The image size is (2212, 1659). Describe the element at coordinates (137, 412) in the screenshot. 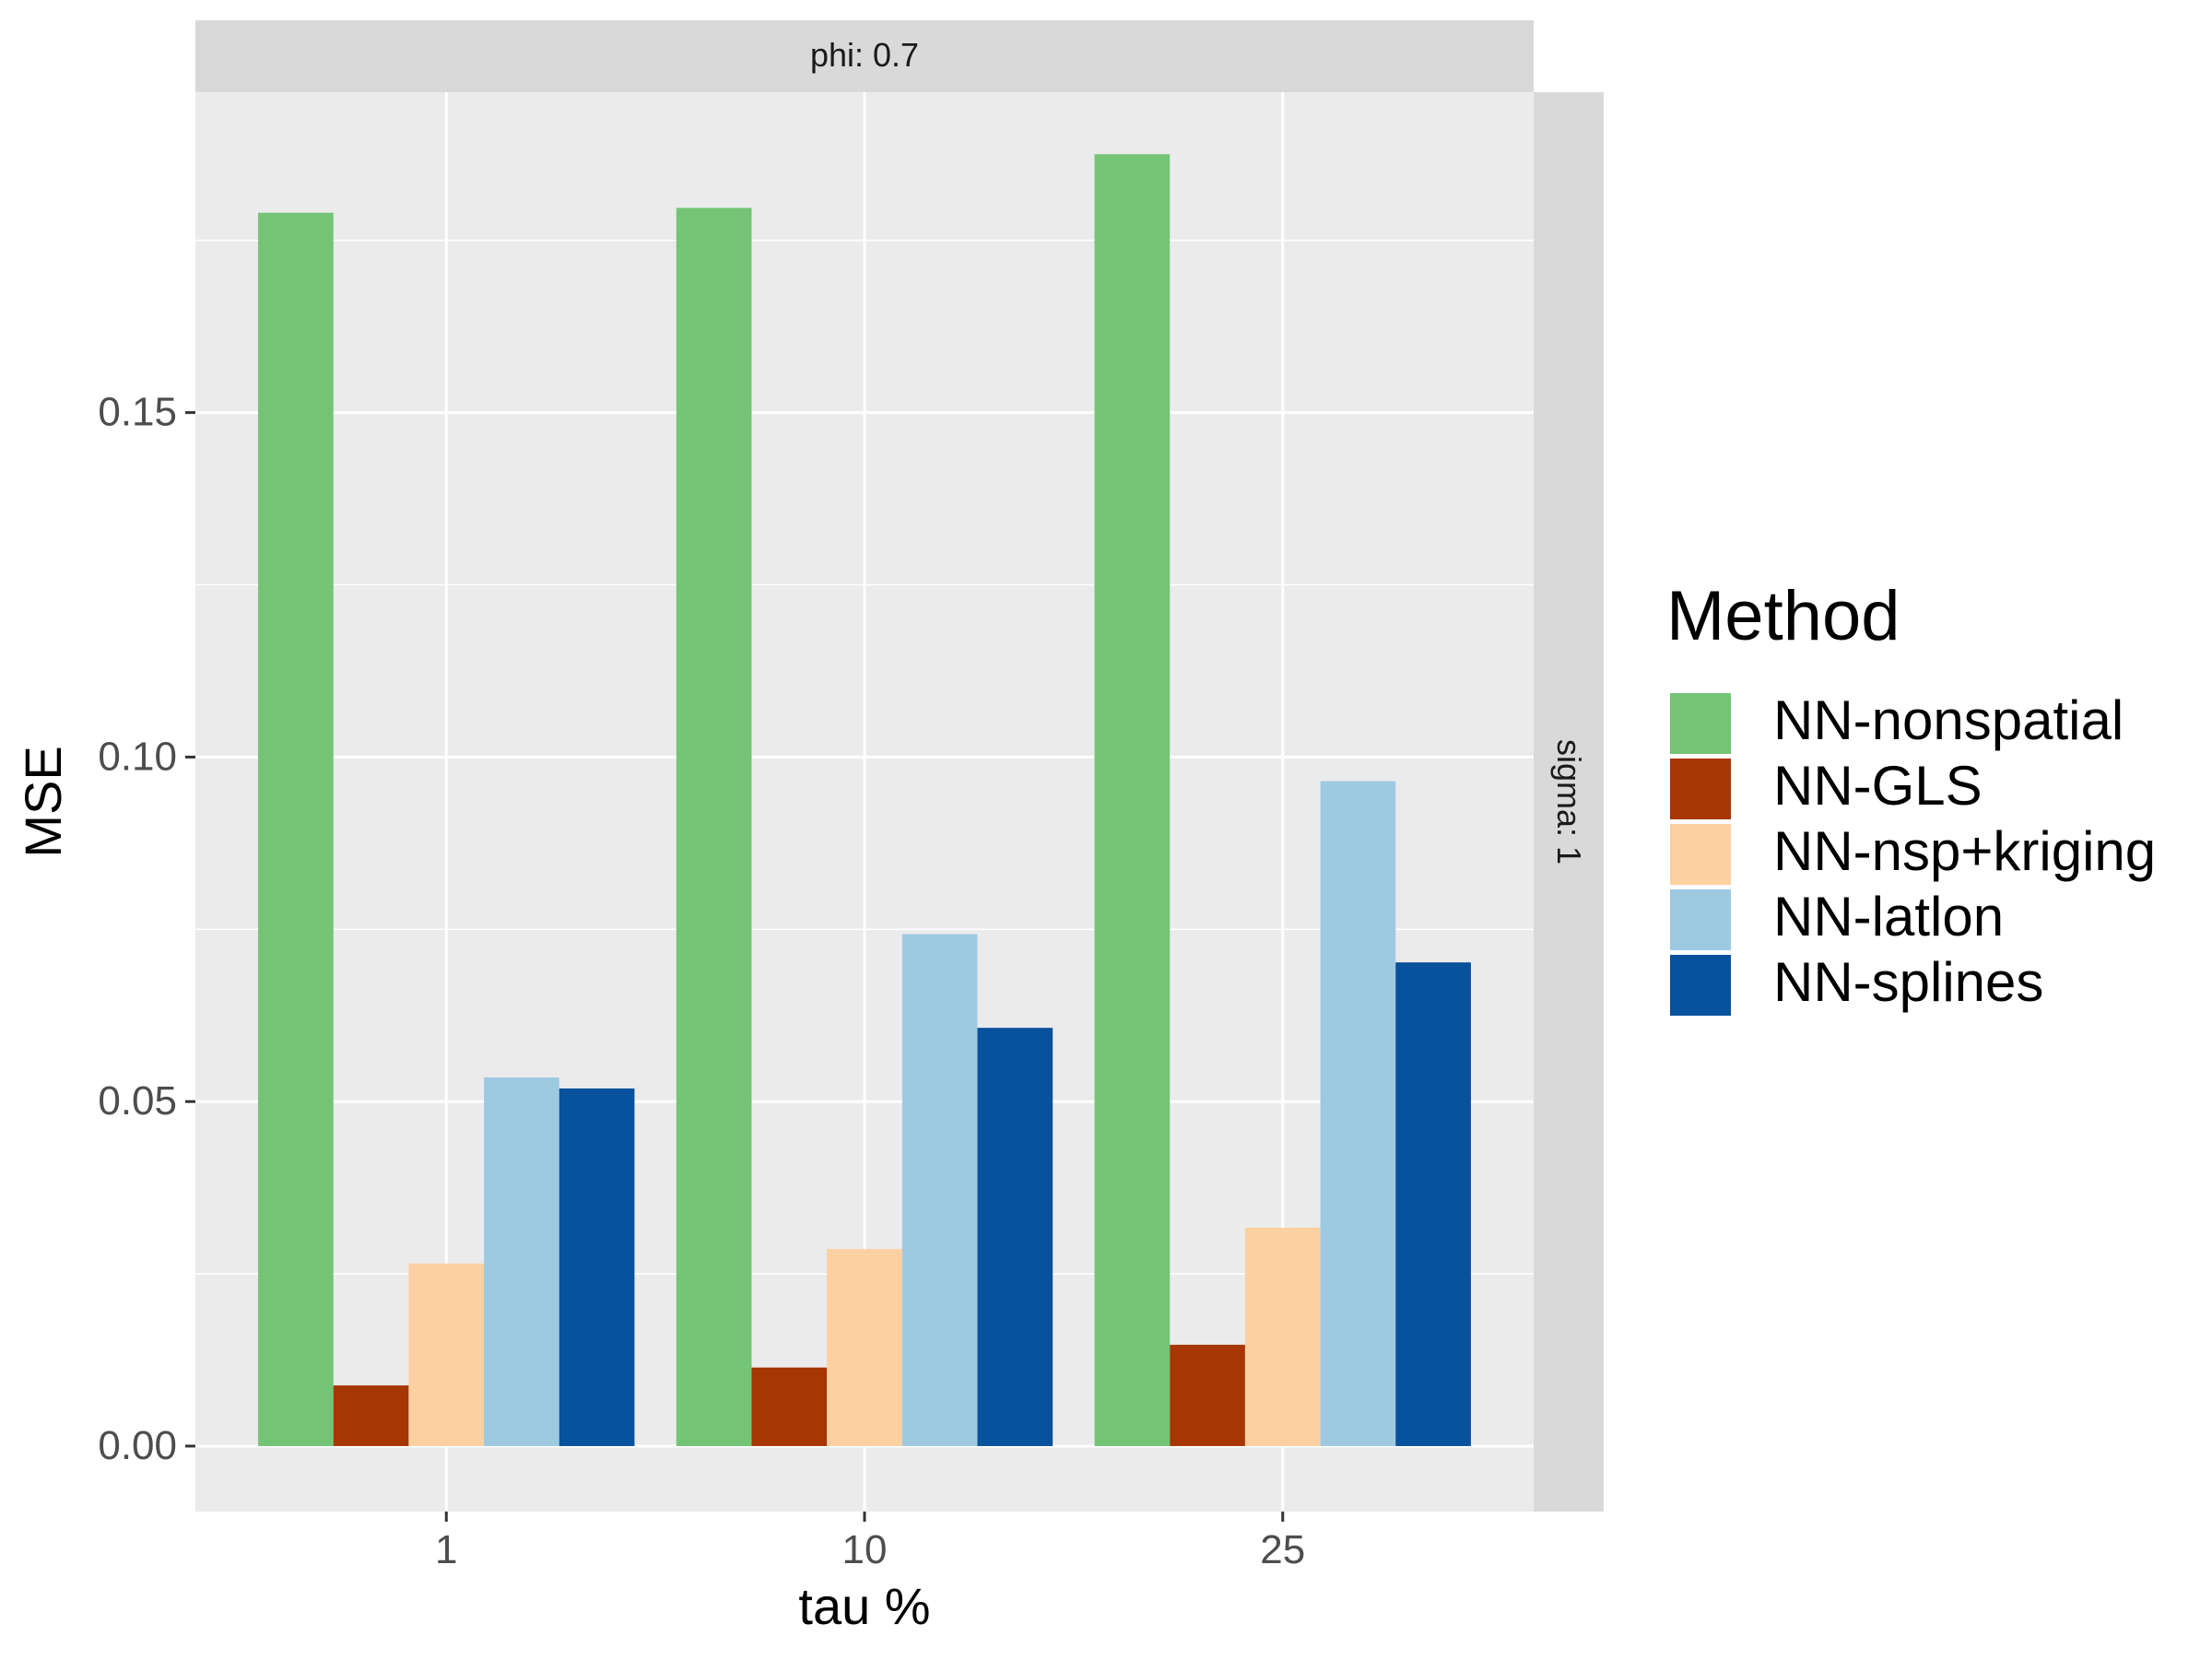

I see `y-tick-label: 0.15` at that location.